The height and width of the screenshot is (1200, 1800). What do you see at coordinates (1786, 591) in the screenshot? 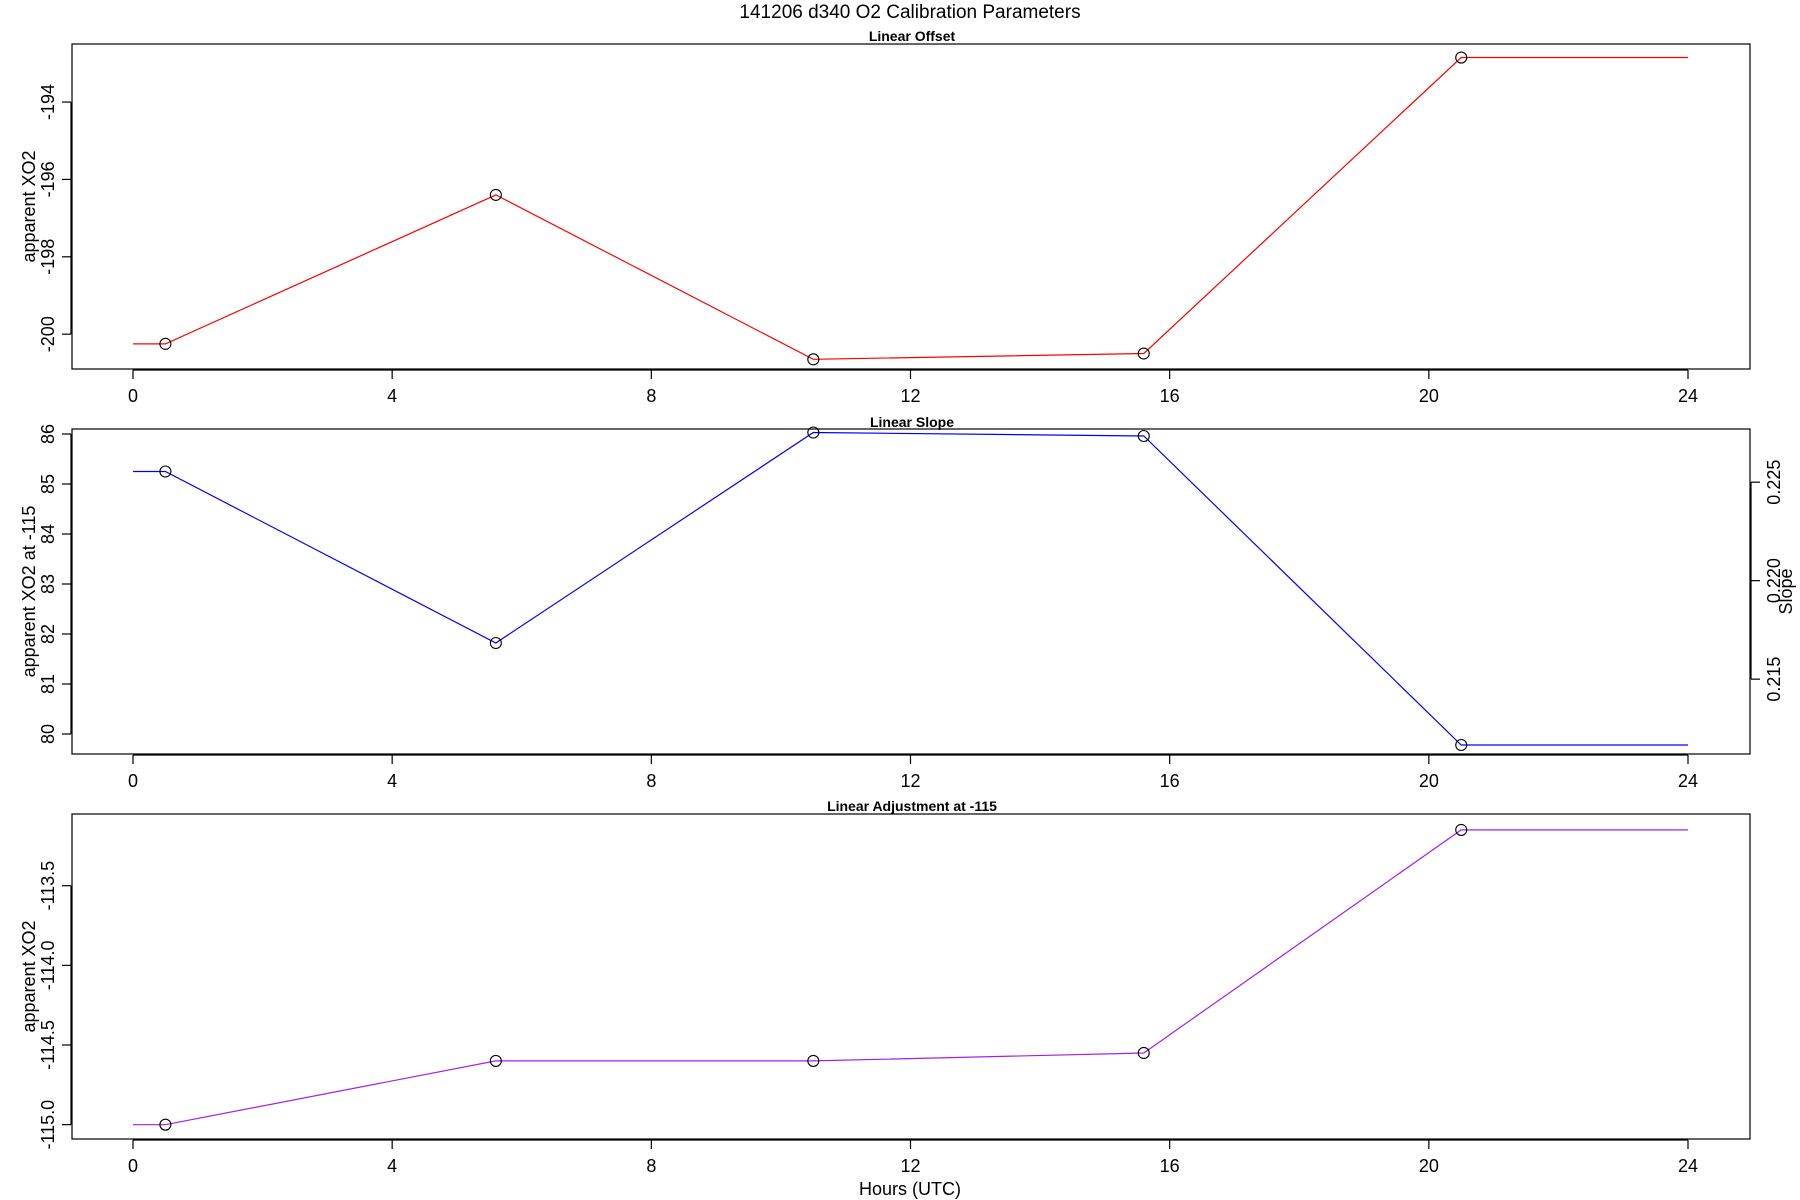
I see `y2-axis-label: Slope` at bounding box center [1786, 591].